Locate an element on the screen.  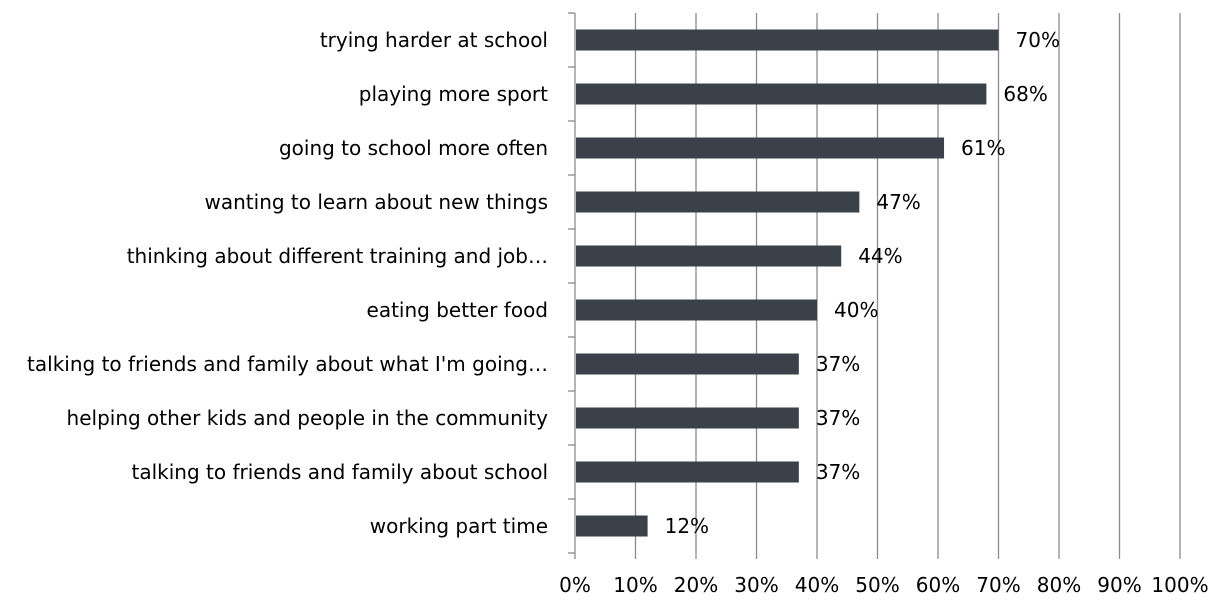
x-tick-label: 30% is located at coordinates (756, 585).